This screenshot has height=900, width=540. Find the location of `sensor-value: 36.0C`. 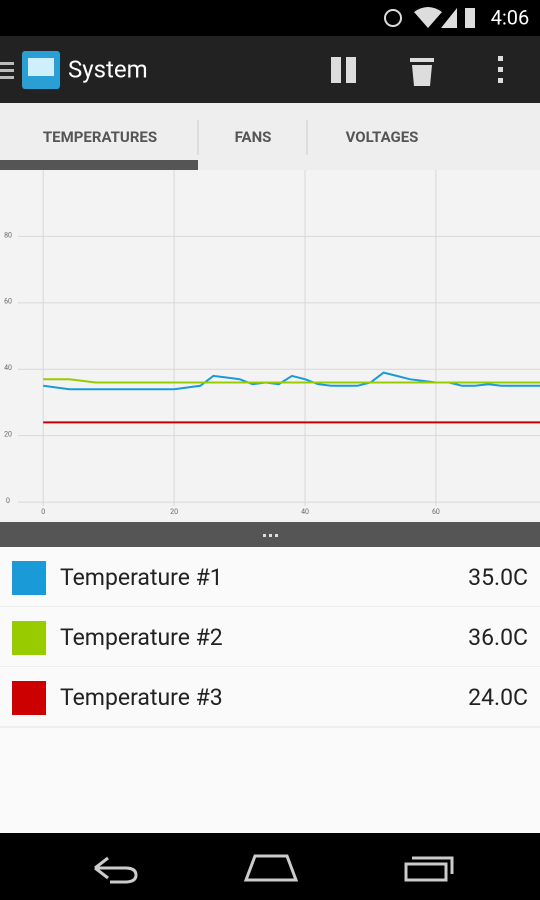

sensor-value: 36.0C is located at coordinates (498, 637).